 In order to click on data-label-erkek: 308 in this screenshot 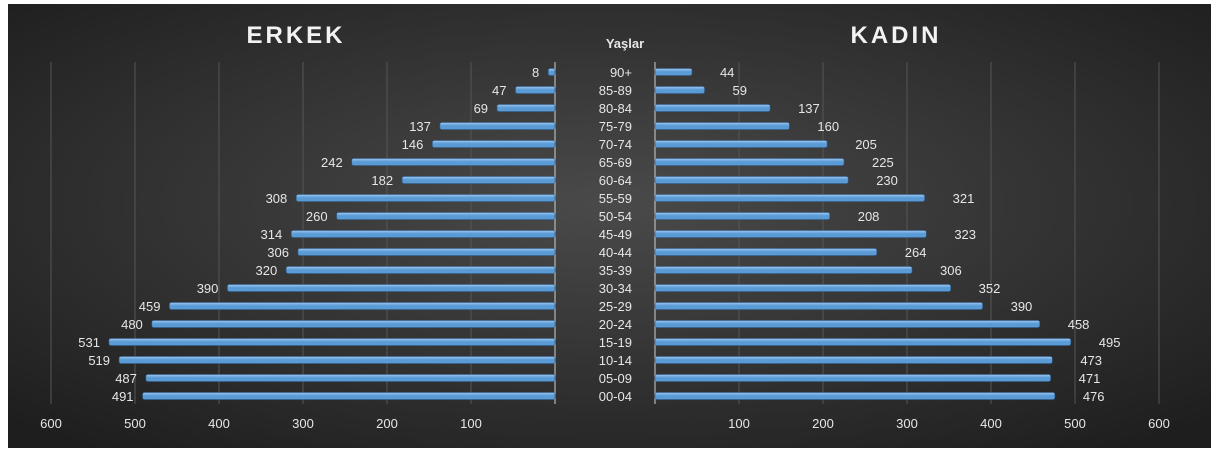, I will do `click(277, 198)`.